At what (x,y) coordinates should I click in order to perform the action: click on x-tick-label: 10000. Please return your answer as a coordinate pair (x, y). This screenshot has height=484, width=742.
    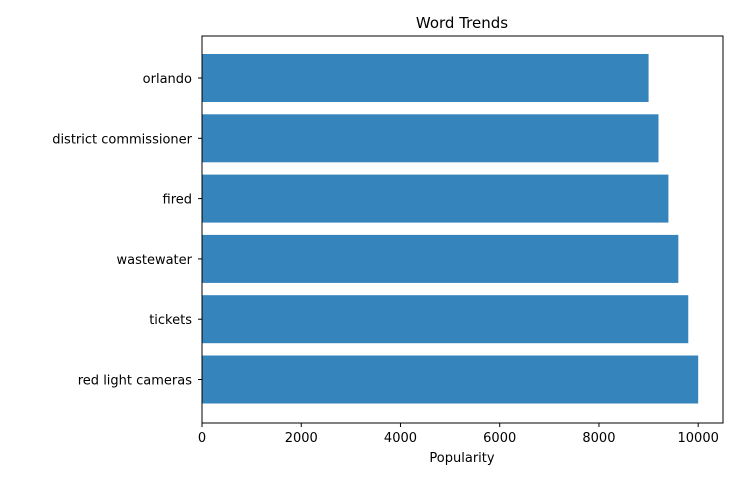
    Looking at the image, I should click on (698, 438).